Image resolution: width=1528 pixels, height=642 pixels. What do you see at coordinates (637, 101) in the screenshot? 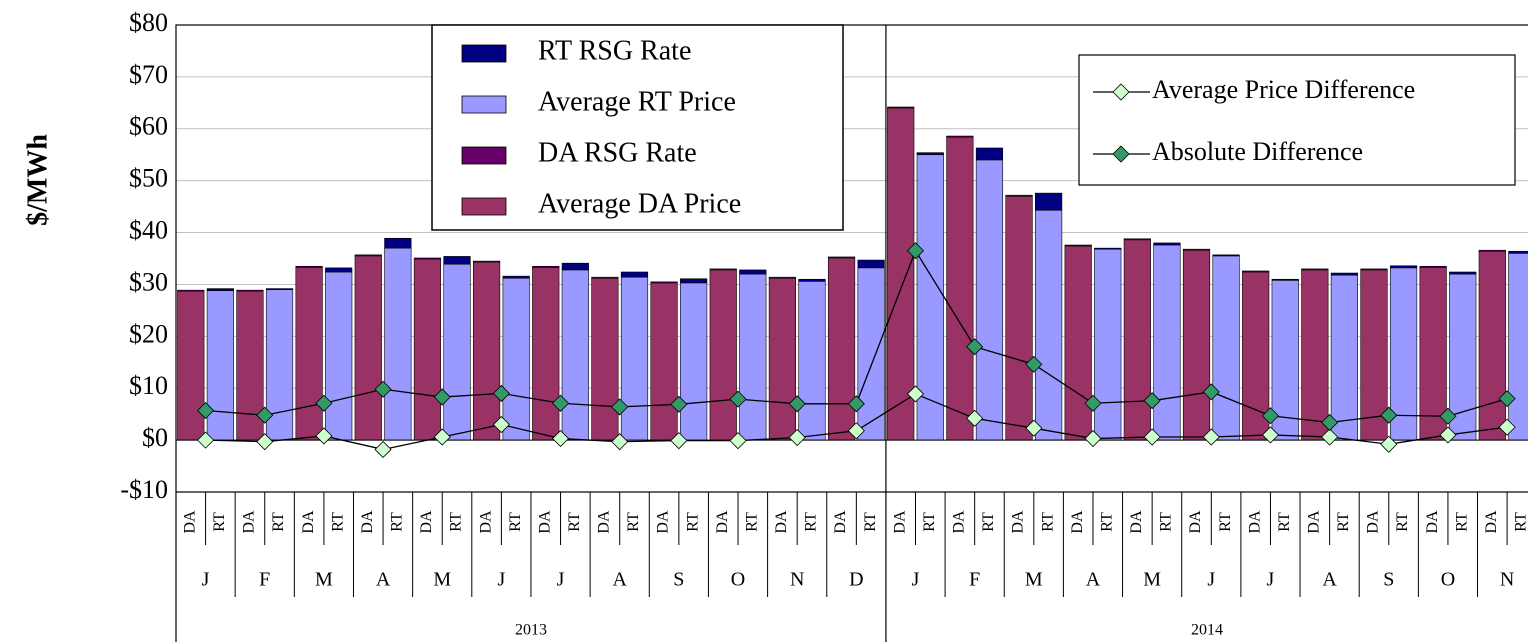
I see `legend-label: Average RT Price` at bounding box center [637, 101].